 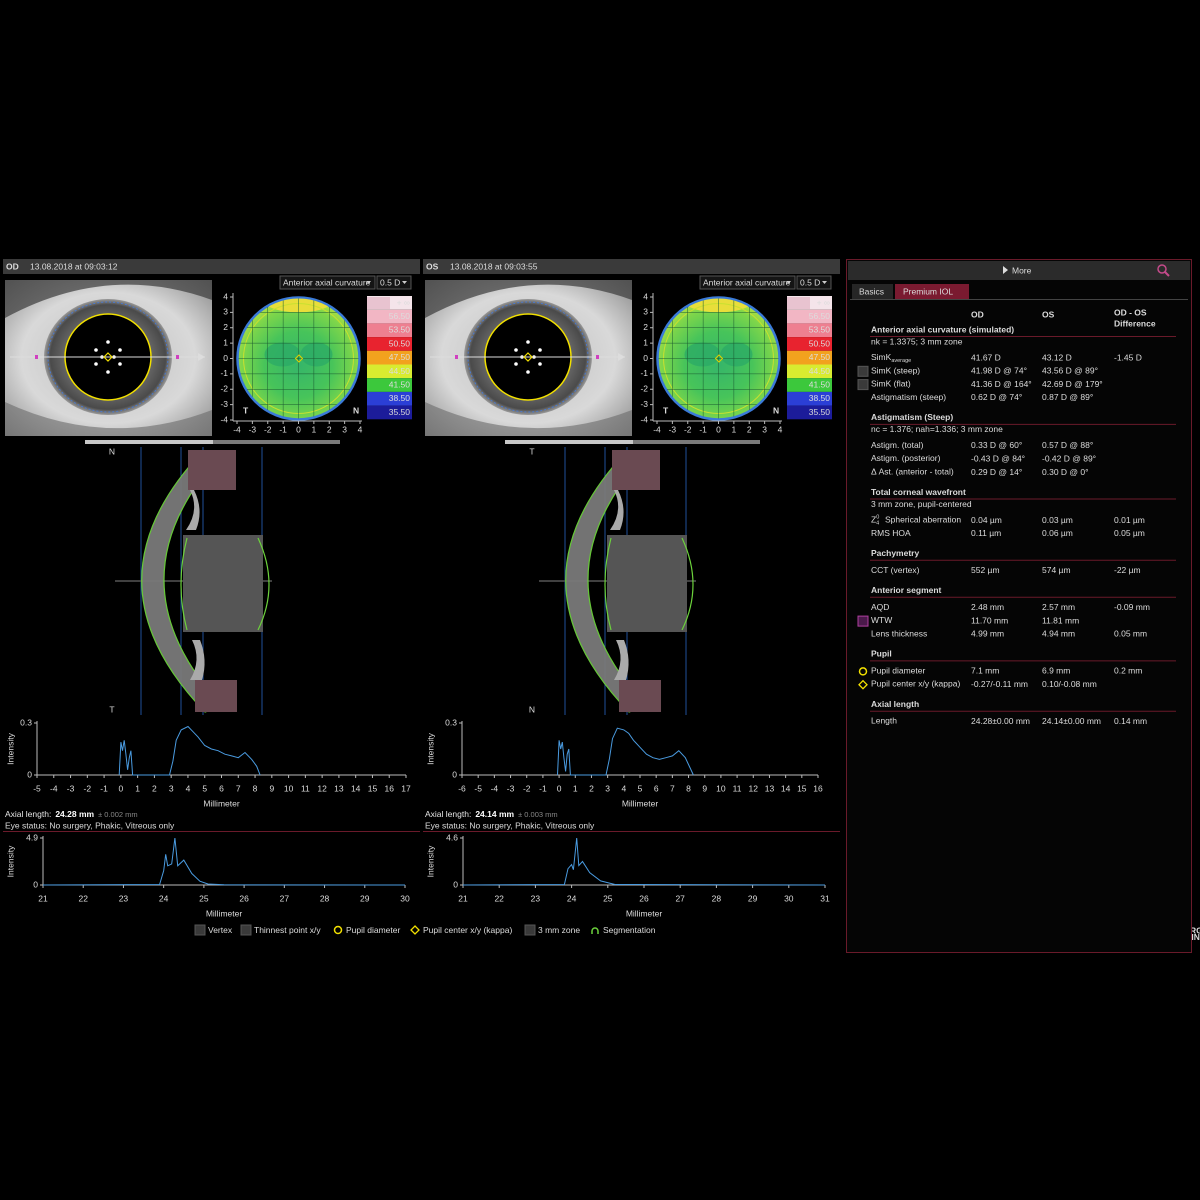 What do you see at coordinates (373, 930) in the screenshot?
I see `legend-item: Pupil diameter` at bounding box center [373, 930].